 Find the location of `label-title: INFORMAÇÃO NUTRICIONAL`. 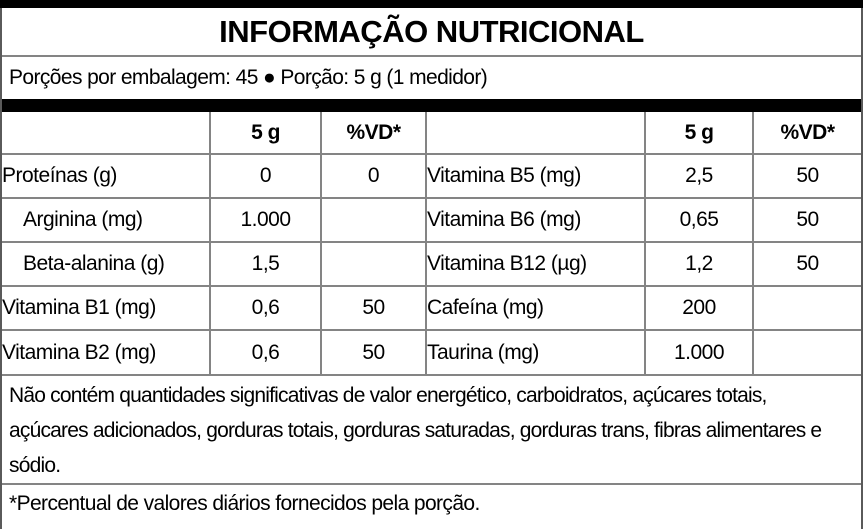

label-title: INFORMAÇÃO NUTRICIONAL is located at coordinates (431, 32).